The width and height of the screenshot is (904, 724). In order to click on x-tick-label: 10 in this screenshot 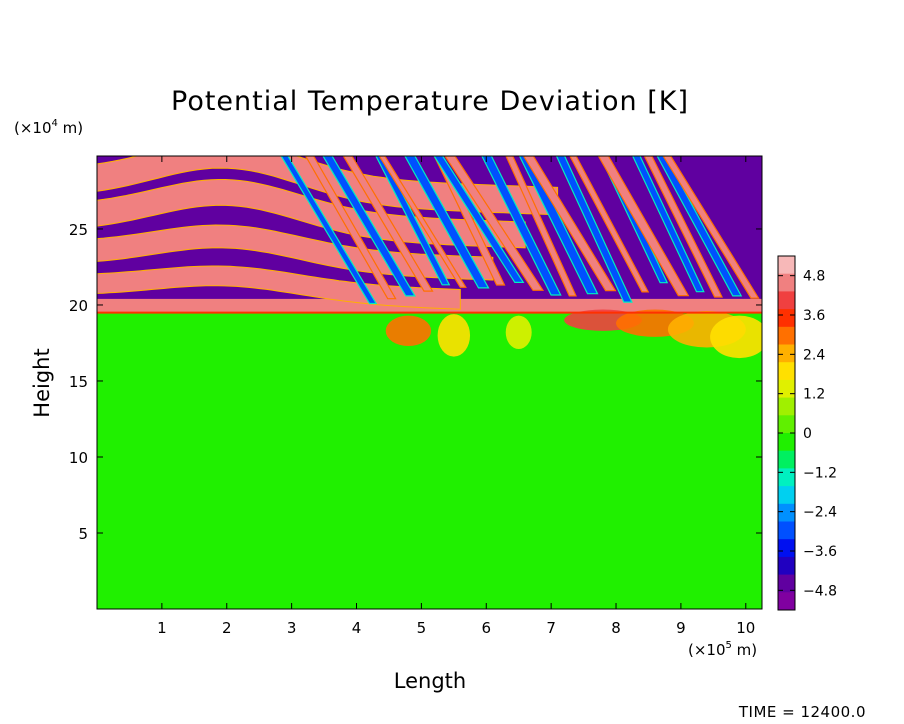, I will do `click(745, 628)`.